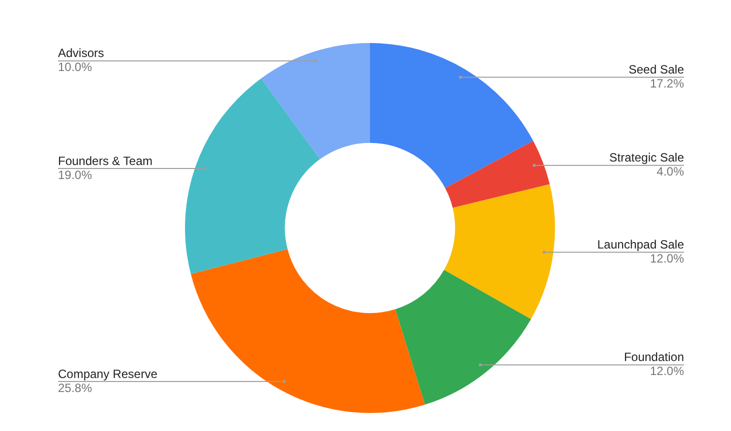 This screenshot has width=731, height=431. I want to click on data-label: 10.0%, so click(75, 67).